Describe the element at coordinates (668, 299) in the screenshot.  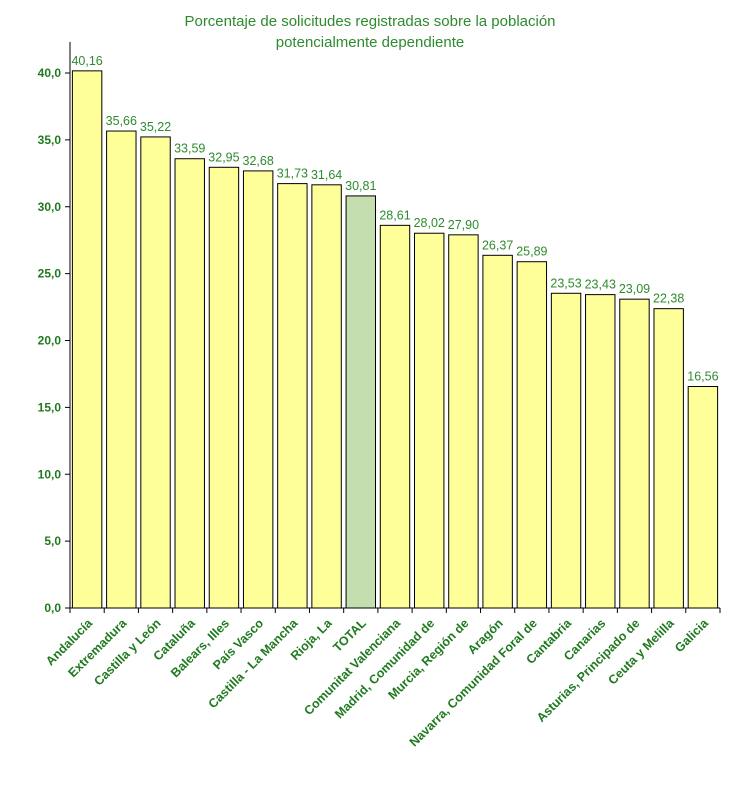
I see `value-label-17: 22,38` at that location.